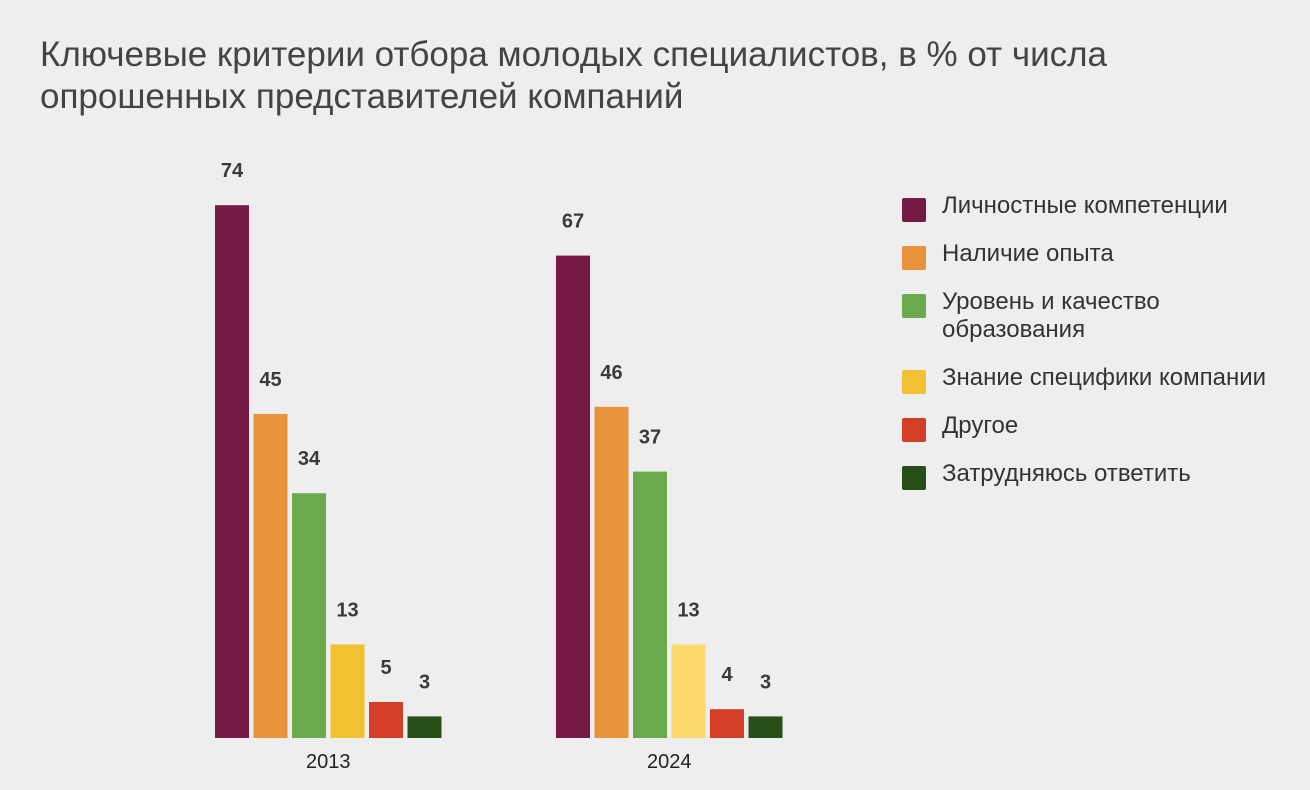 This screenshot has height=790, width=1310. Describe the element at coordinates (611, 373) in the screenshot. I see `data-label-2024-2: 46` at that location.